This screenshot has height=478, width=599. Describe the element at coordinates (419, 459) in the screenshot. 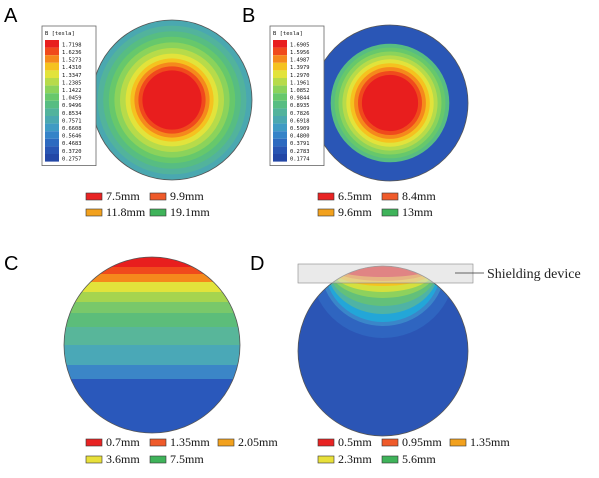

I see `key-label: 5.6mm` at that location.